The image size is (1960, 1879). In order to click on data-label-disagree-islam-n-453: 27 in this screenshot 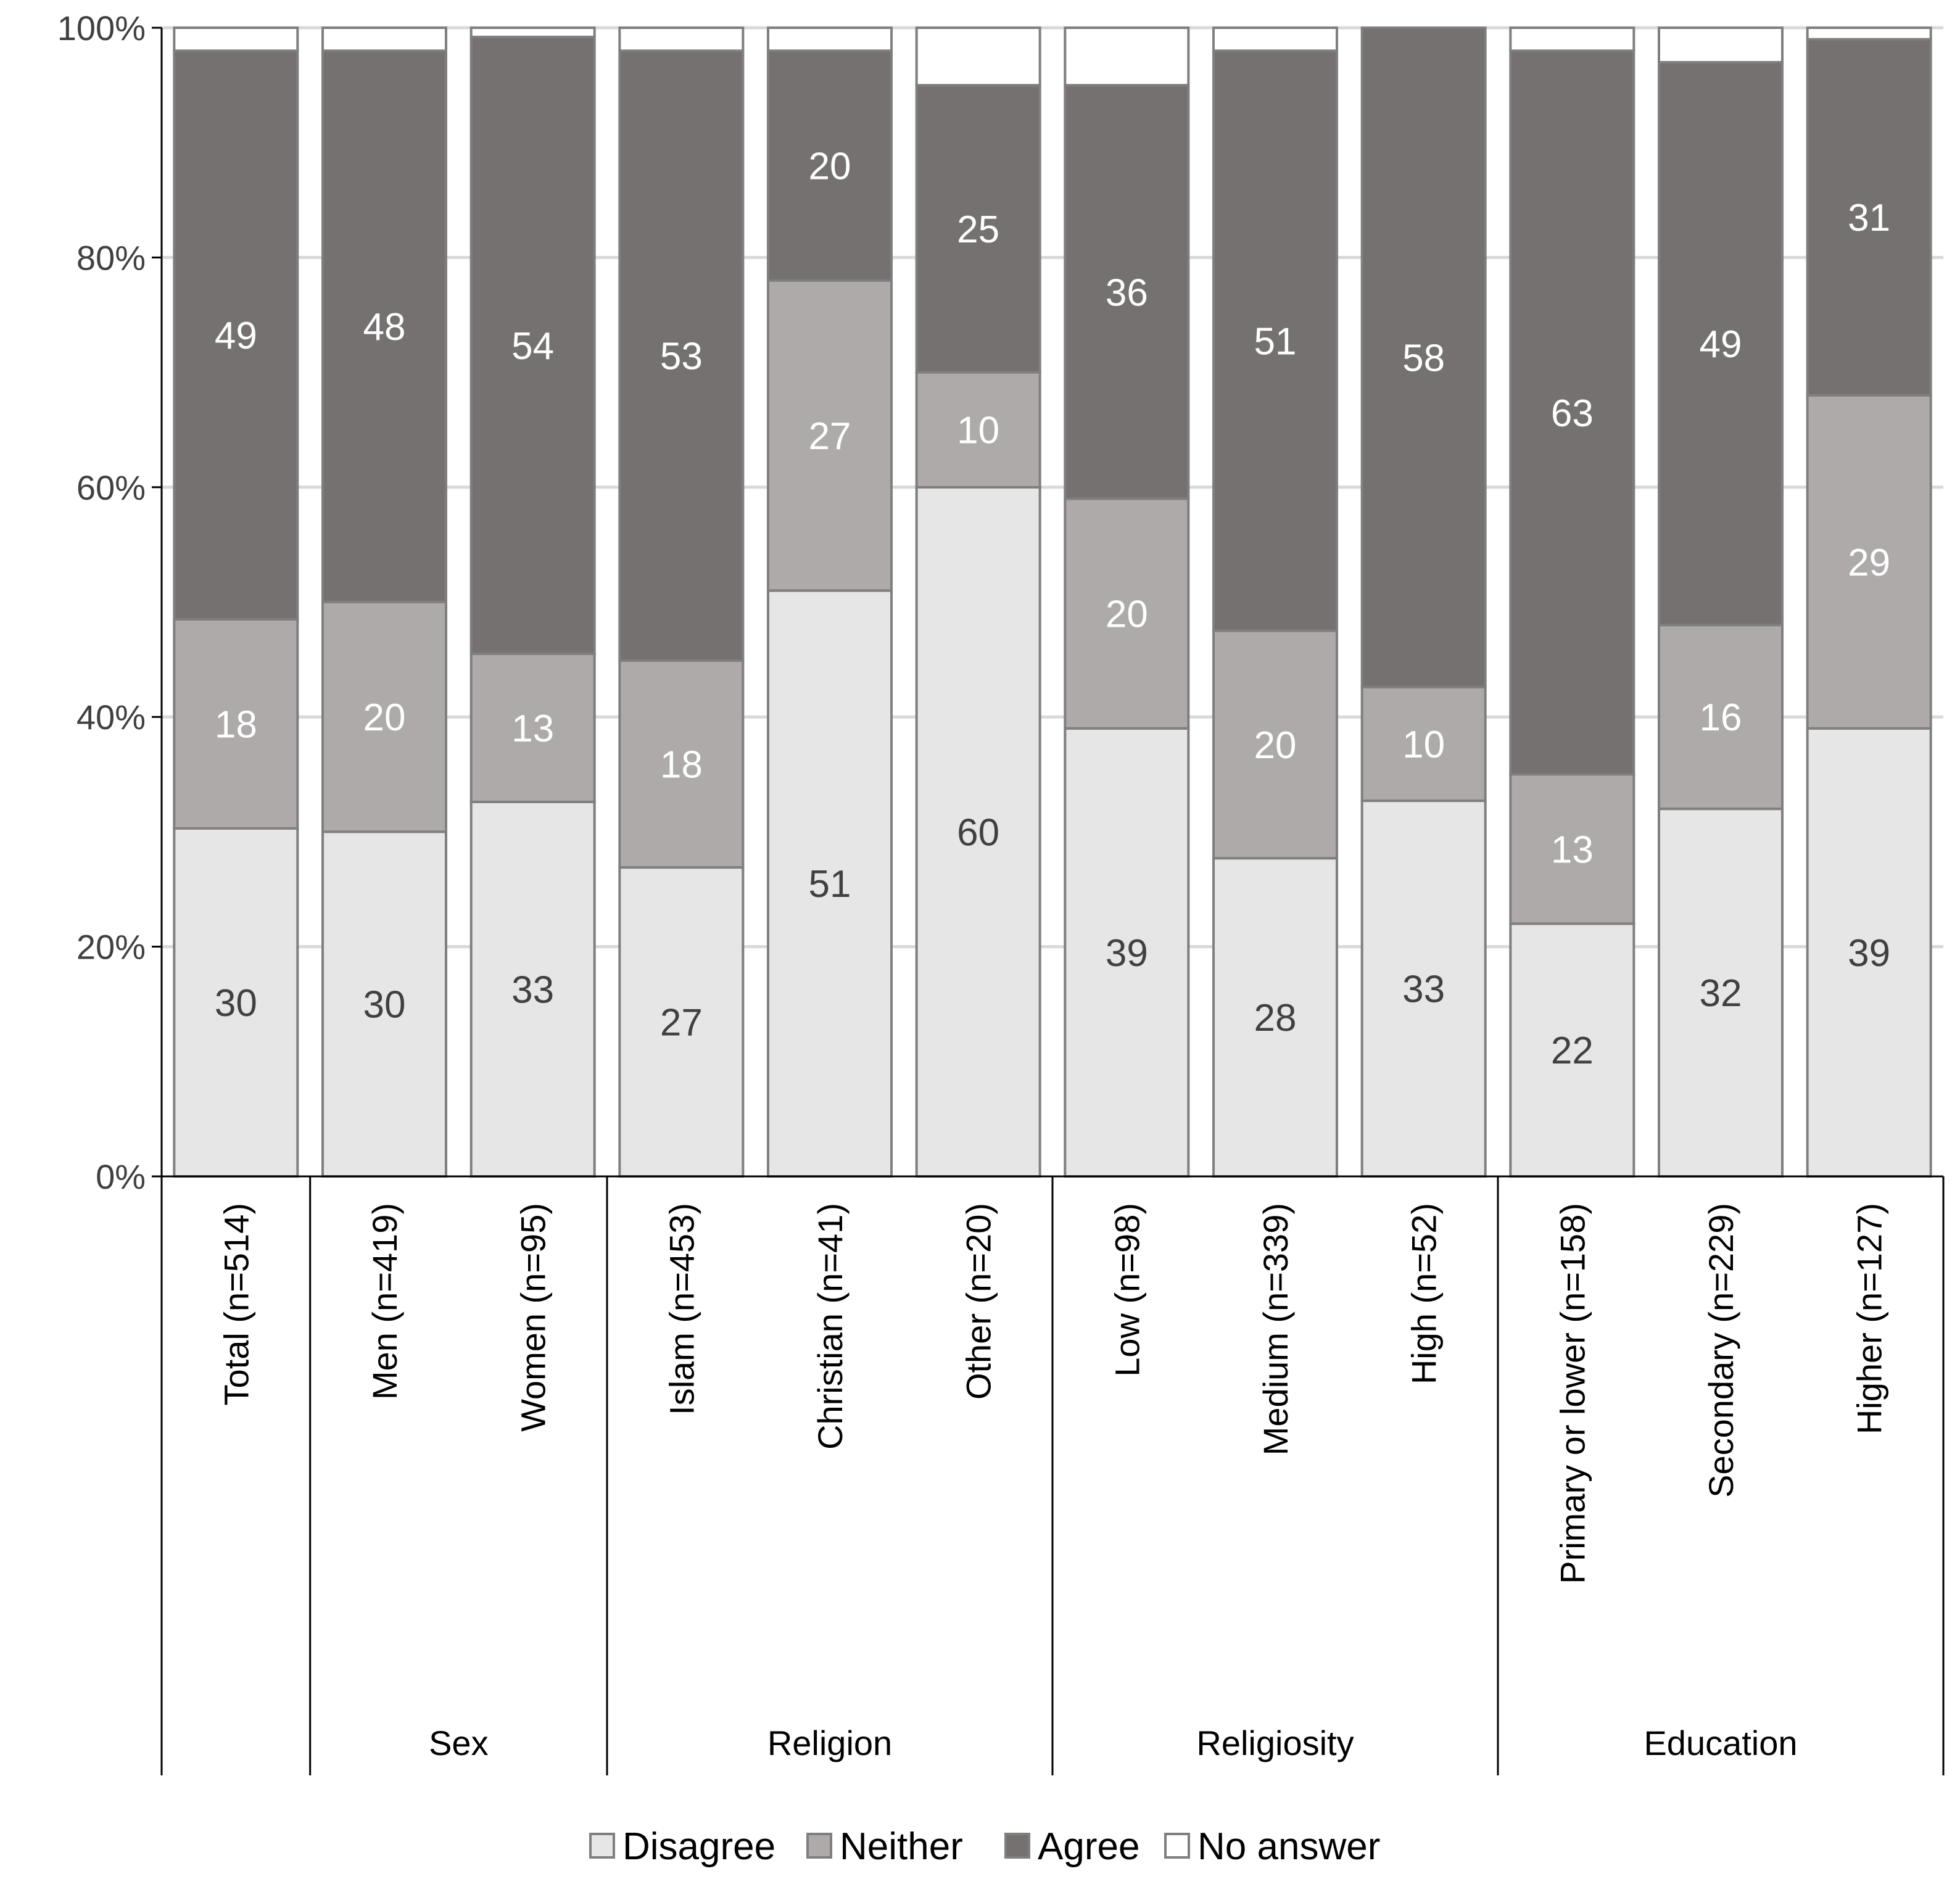, I will do `click(681, 1023)`.